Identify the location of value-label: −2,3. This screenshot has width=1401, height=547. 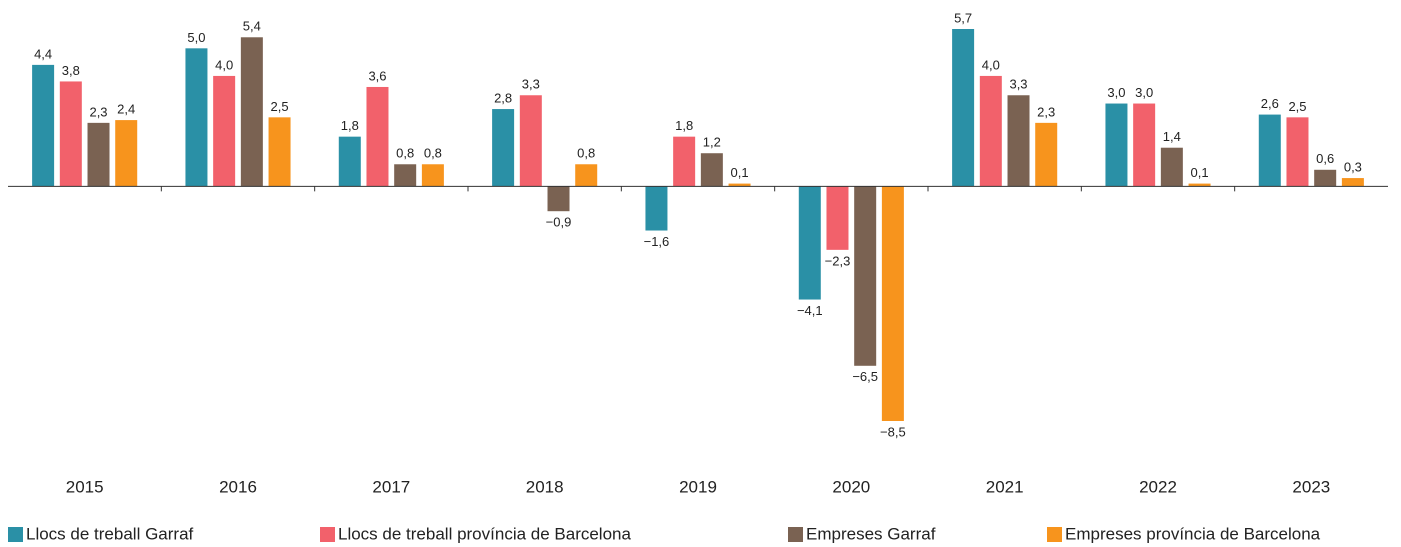
(838, 260).